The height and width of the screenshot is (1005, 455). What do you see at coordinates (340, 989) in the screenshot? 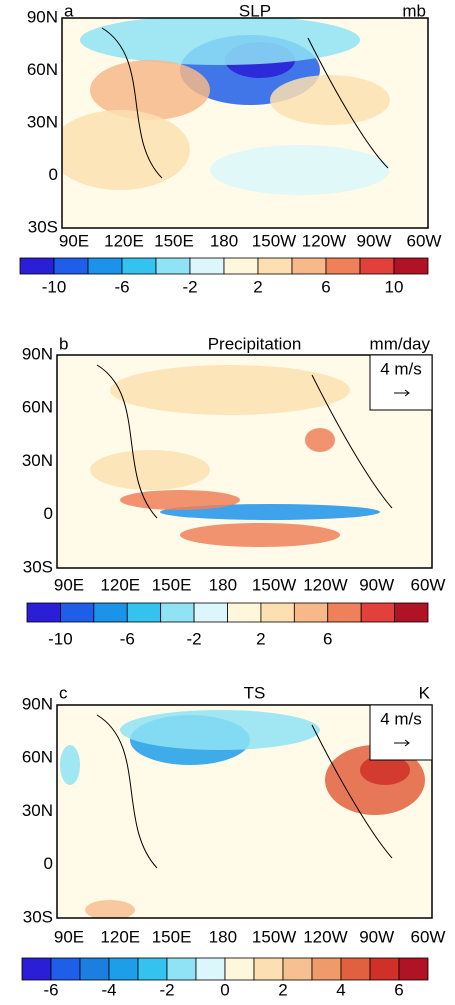
I see `colorbar-label: 4` at bounding box center [340, 989].